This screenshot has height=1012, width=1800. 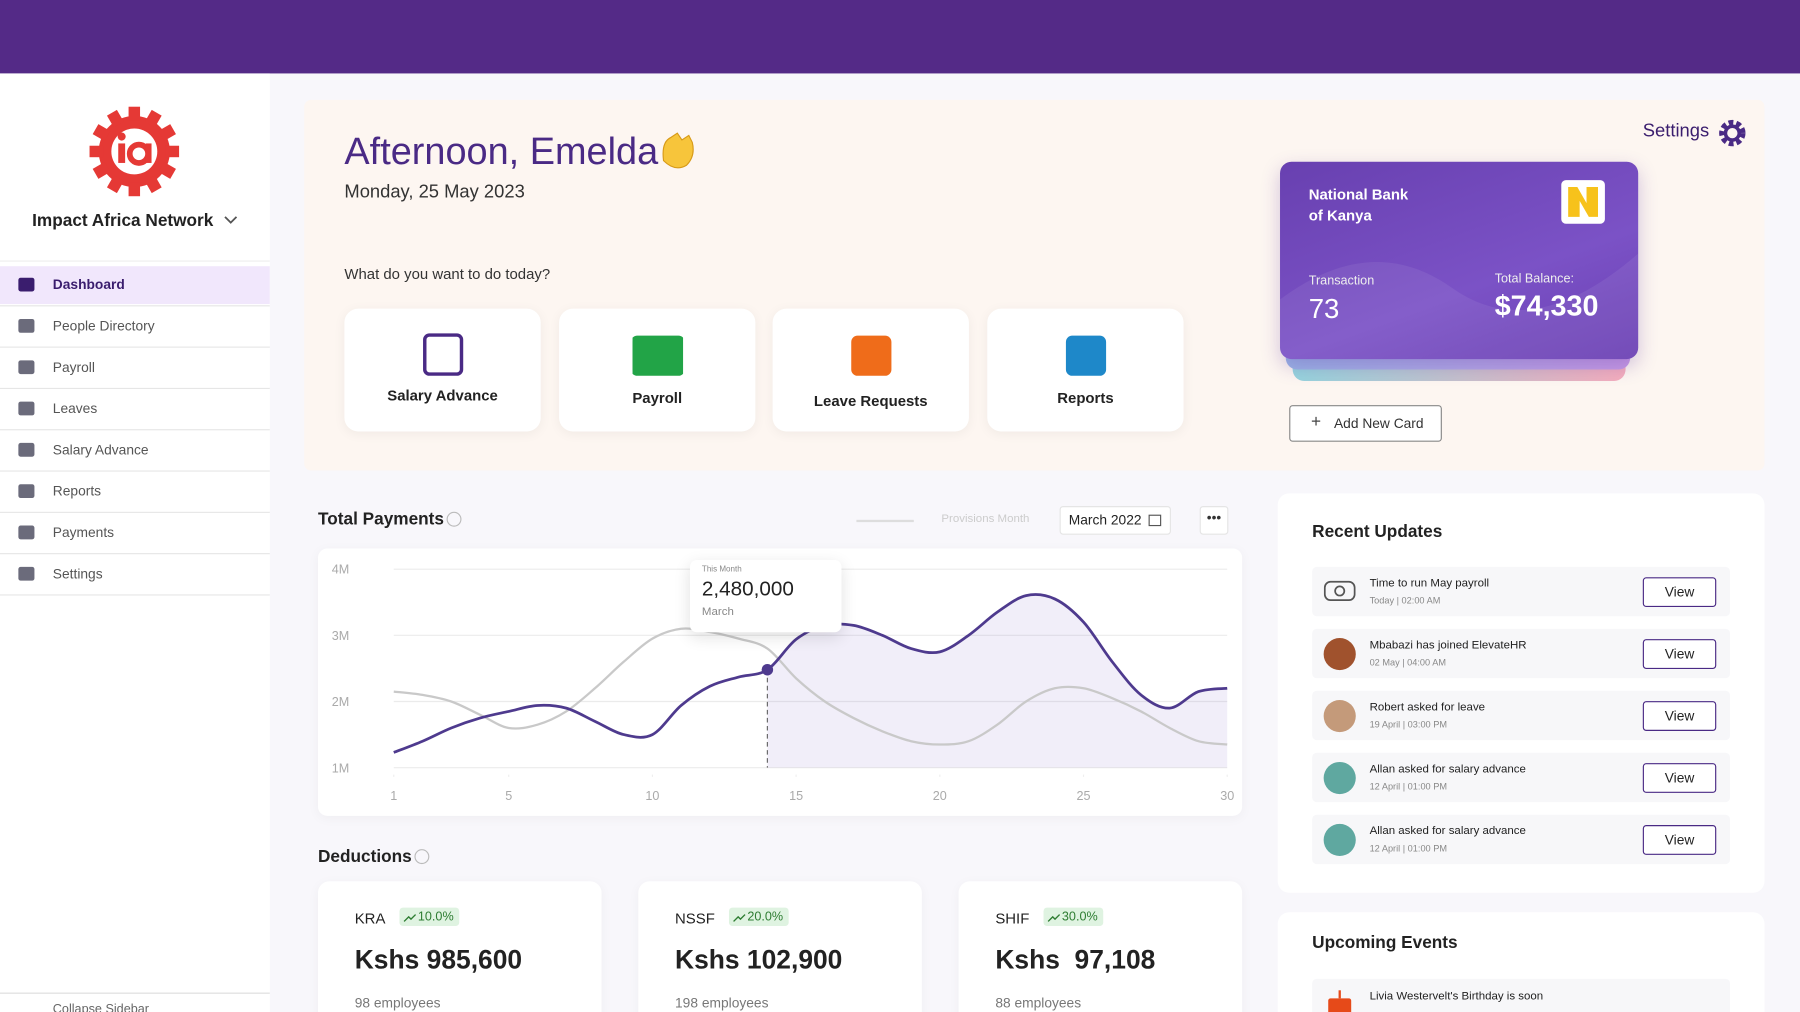 What do you see at coordinates (722, 1002) in the screenshot?
I see `deduction-employees: 198 employees` at bounding box center [722, 1002].